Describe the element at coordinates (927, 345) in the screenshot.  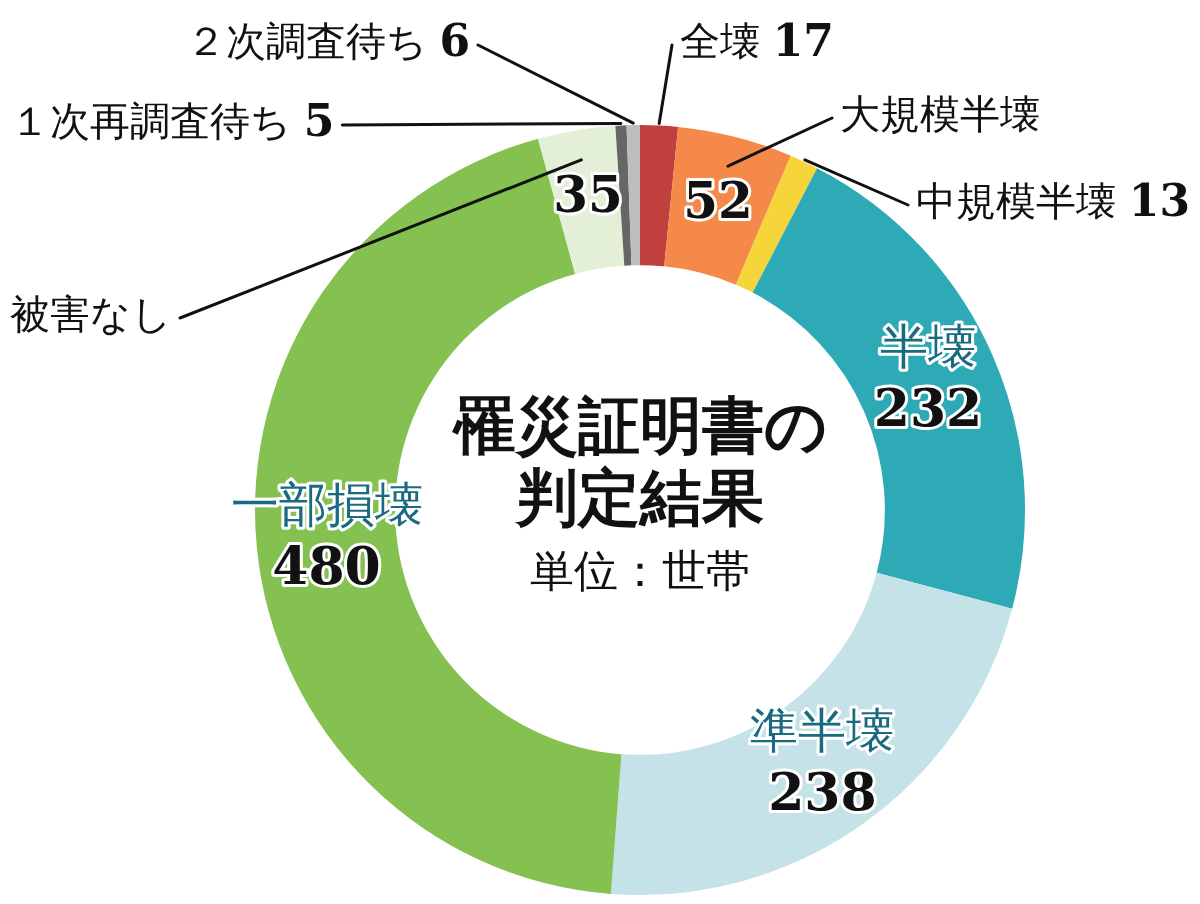
I see `slice-label: 半壊` at that location.